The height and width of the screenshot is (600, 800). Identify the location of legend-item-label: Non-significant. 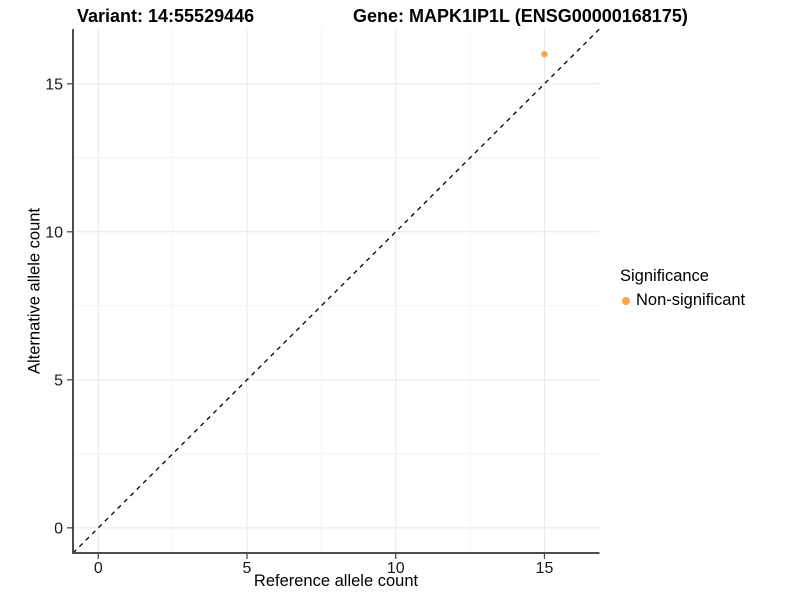
(691, 300).